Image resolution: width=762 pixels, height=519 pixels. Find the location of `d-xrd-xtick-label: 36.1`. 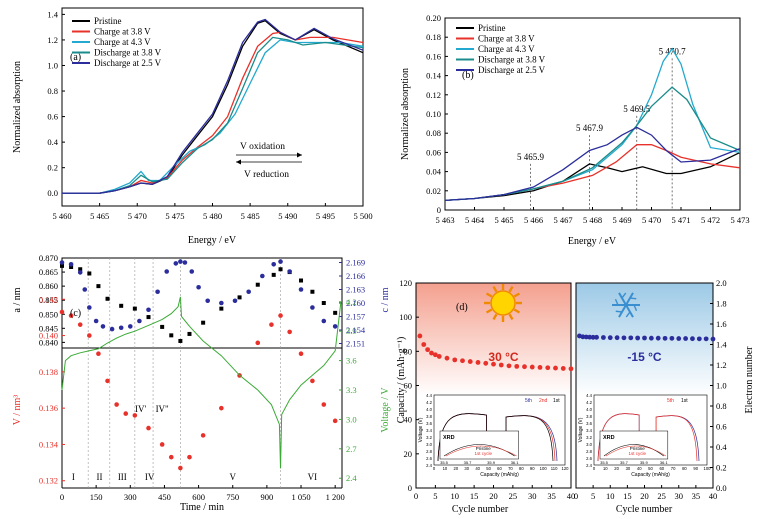

d-xrd-xtick-label: 36.1 is located at coordinates (515, 462).